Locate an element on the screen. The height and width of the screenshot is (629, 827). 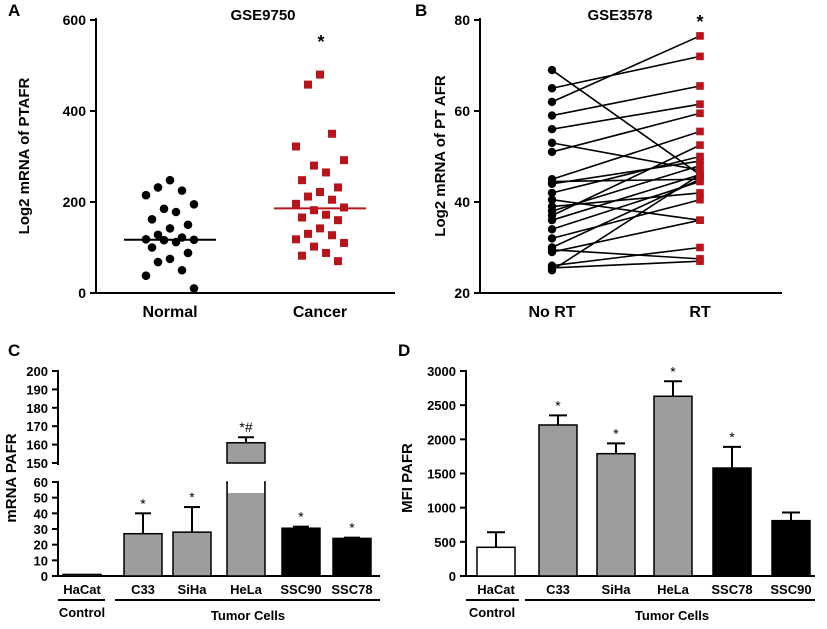
panel-c-ytick-label: 160 is located at coordinates (37, 445).